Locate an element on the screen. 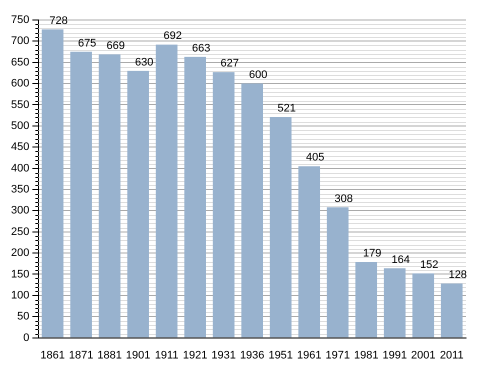  y-tick-label: 300 is located at coordinates (20, 210).